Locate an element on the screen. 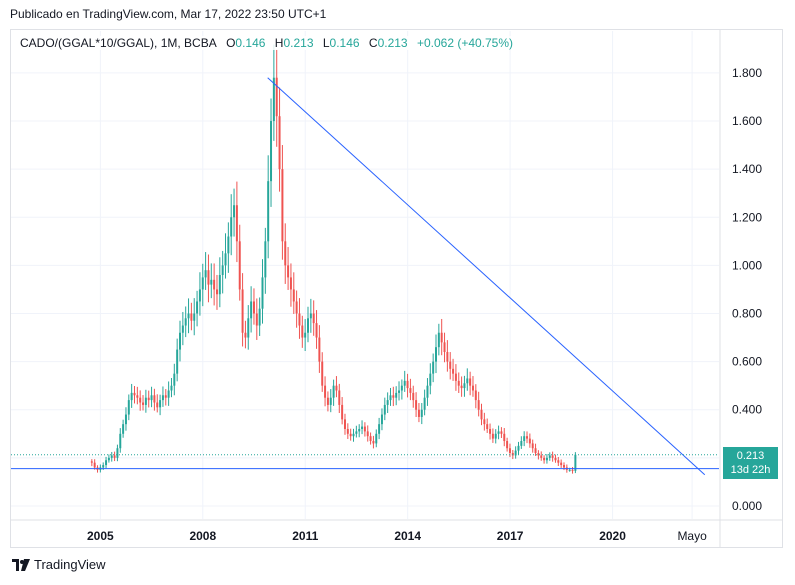 This screenshot has height=585, width=795. y-tick-label: 0.400 is located at coordinates (747, 410).